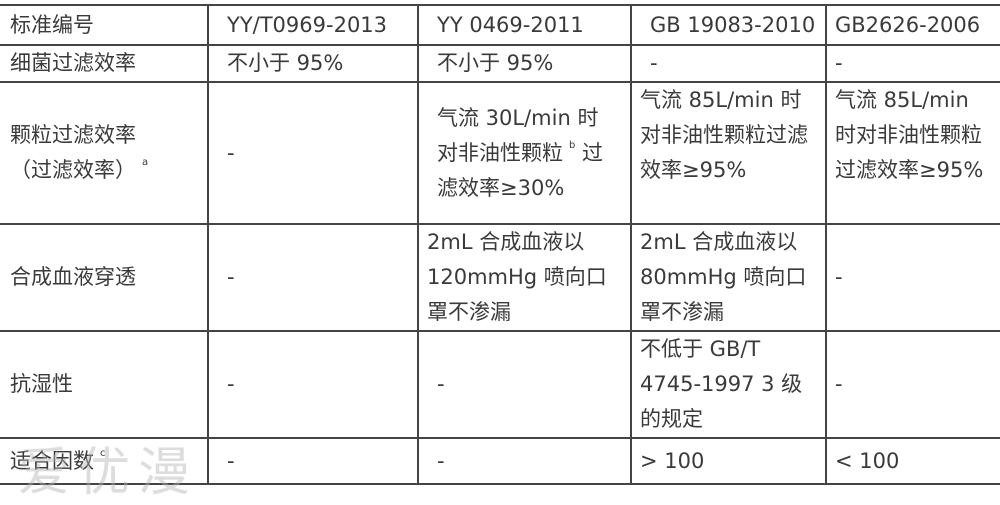  I want to click on table-cell: GB 19083-2010, so click(728, 25).